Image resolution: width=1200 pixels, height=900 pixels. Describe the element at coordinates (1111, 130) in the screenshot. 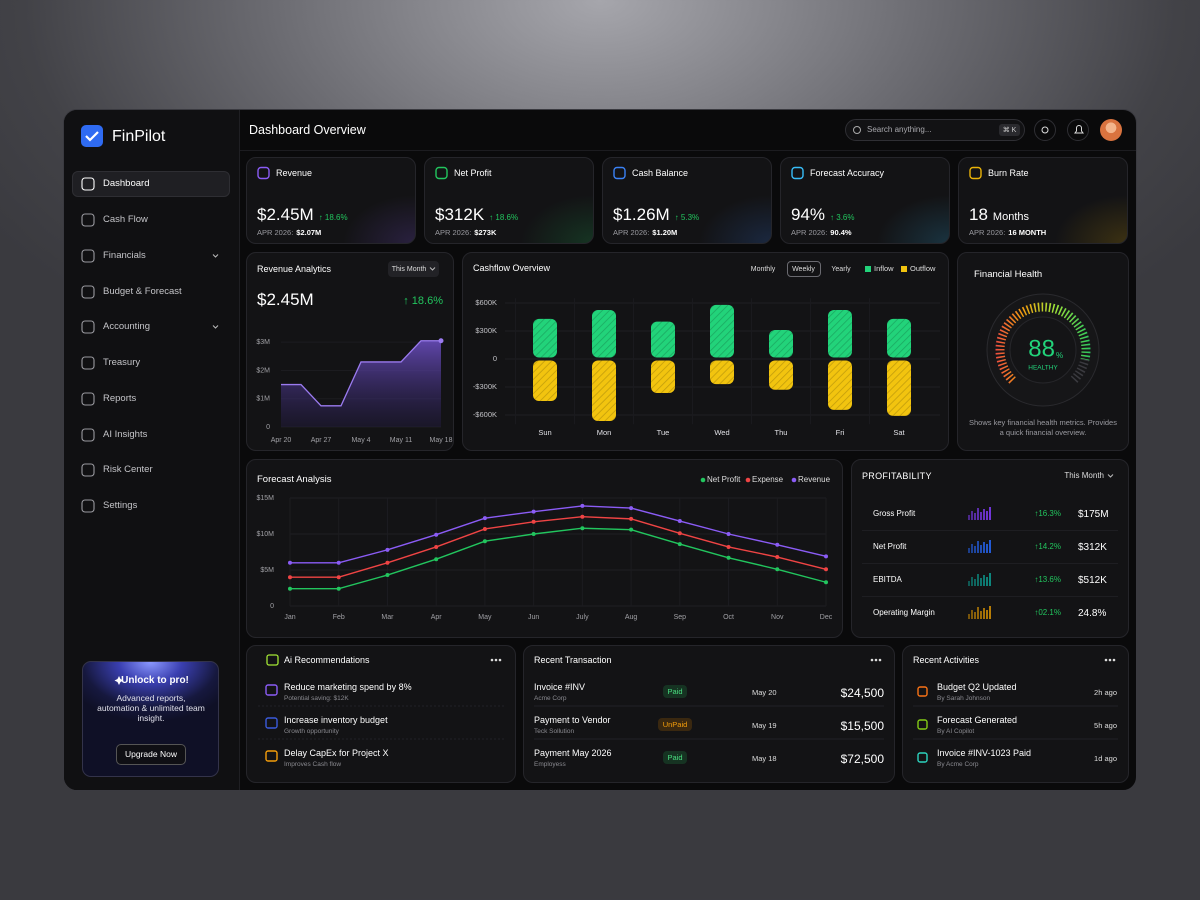

I see `avatar` at that location.